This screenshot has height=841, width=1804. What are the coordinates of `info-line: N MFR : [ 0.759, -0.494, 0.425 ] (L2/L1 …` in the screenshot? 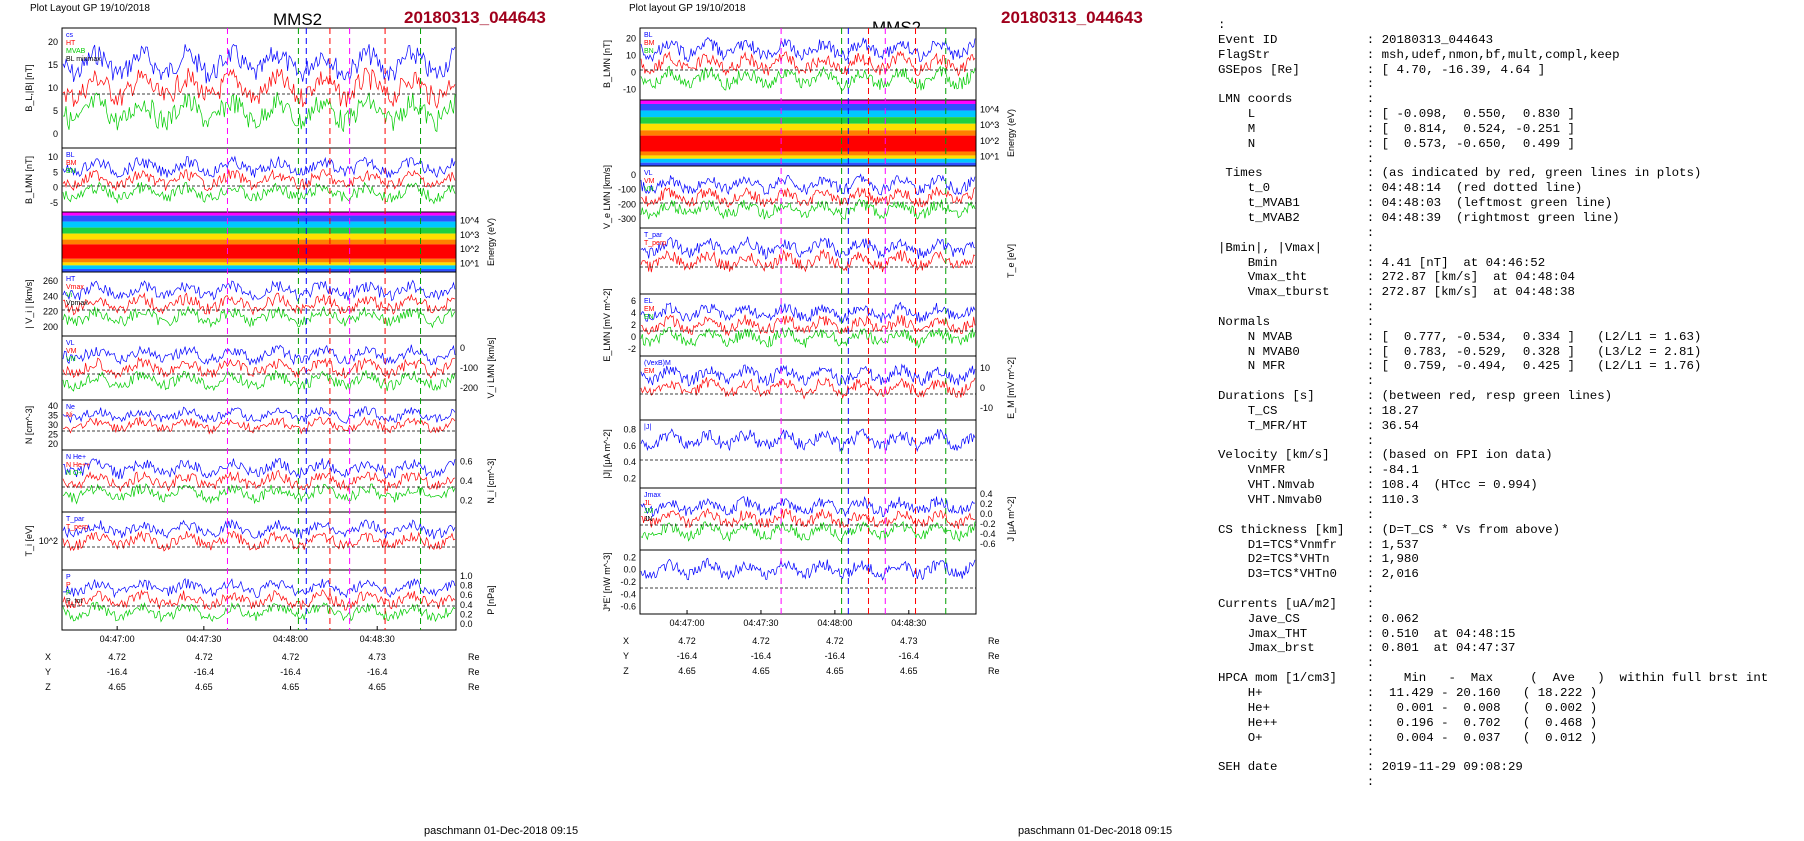 It's located at (1460, 366).